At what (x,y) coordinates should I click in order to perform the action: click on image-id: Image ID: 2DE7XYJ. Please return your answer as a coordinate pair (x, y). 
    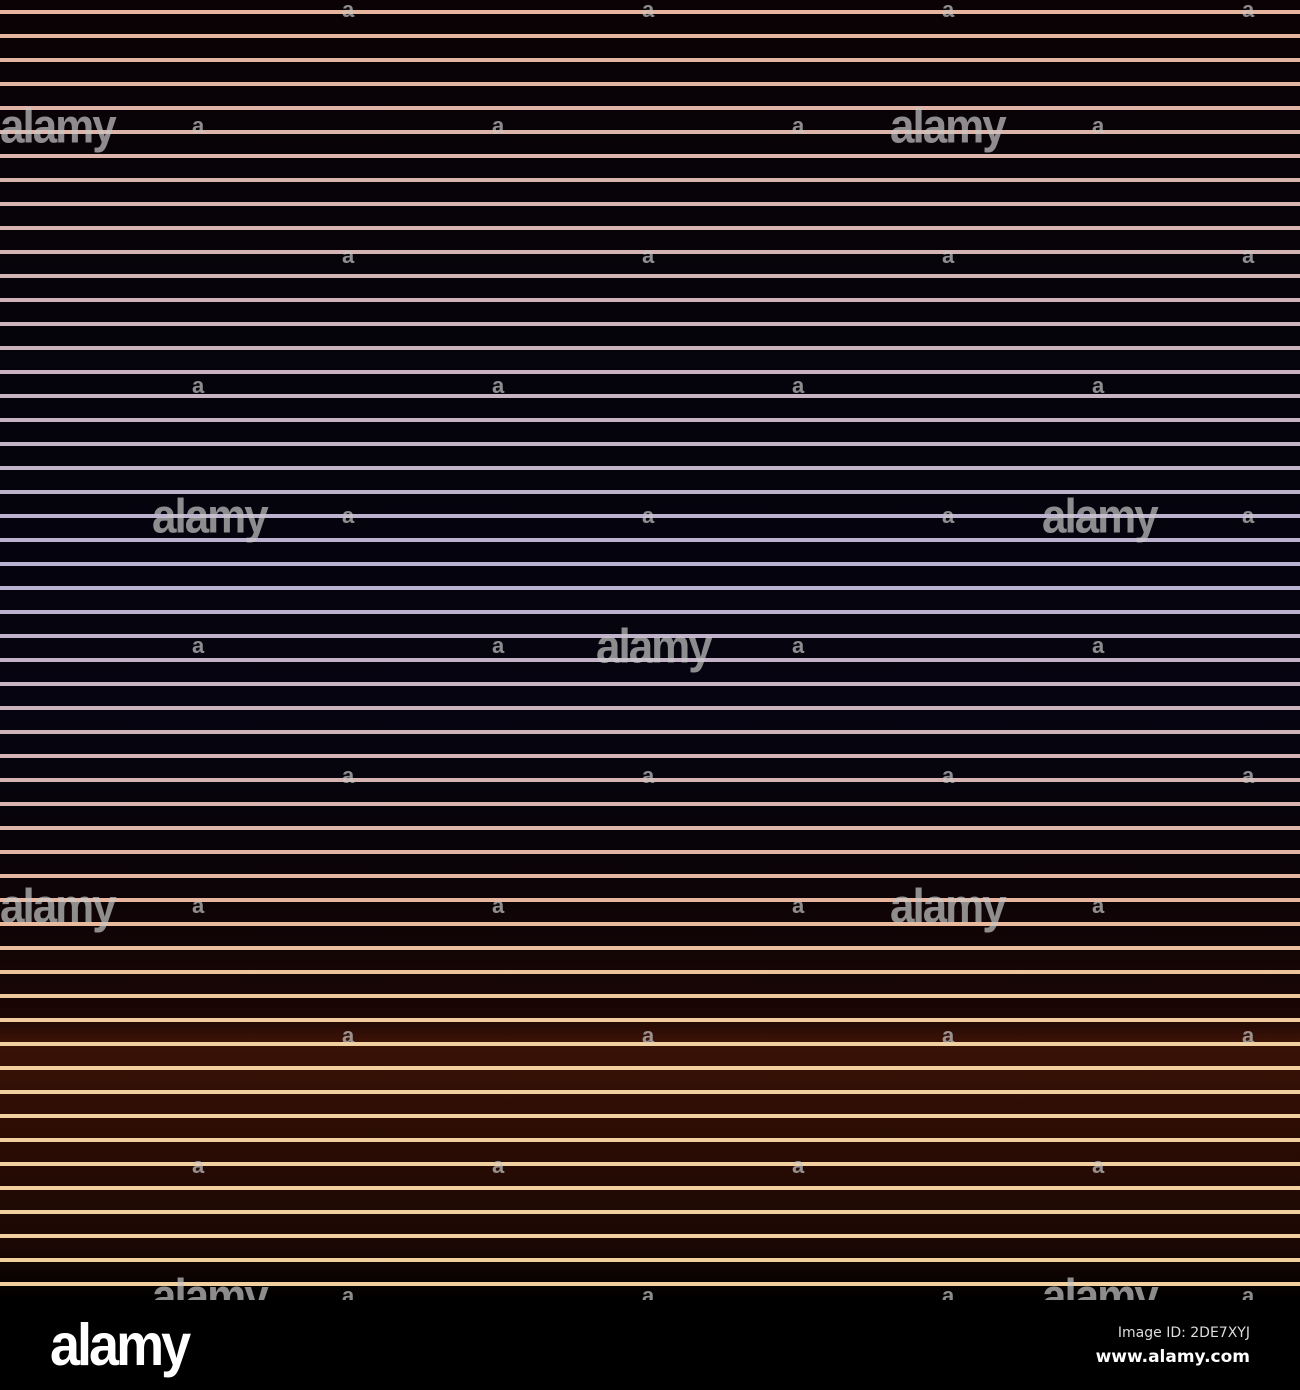
    Looking at the image, I should click on (1183, 1333).